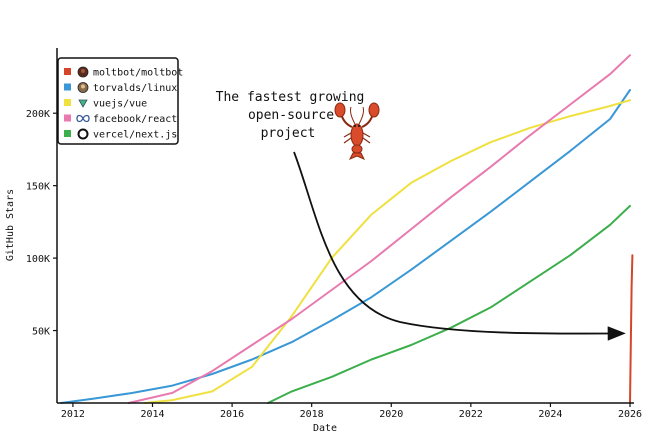  Describe the element at coordinates (391, 414) in the screenshot. I see `x-tick-label: 2020` at that location.